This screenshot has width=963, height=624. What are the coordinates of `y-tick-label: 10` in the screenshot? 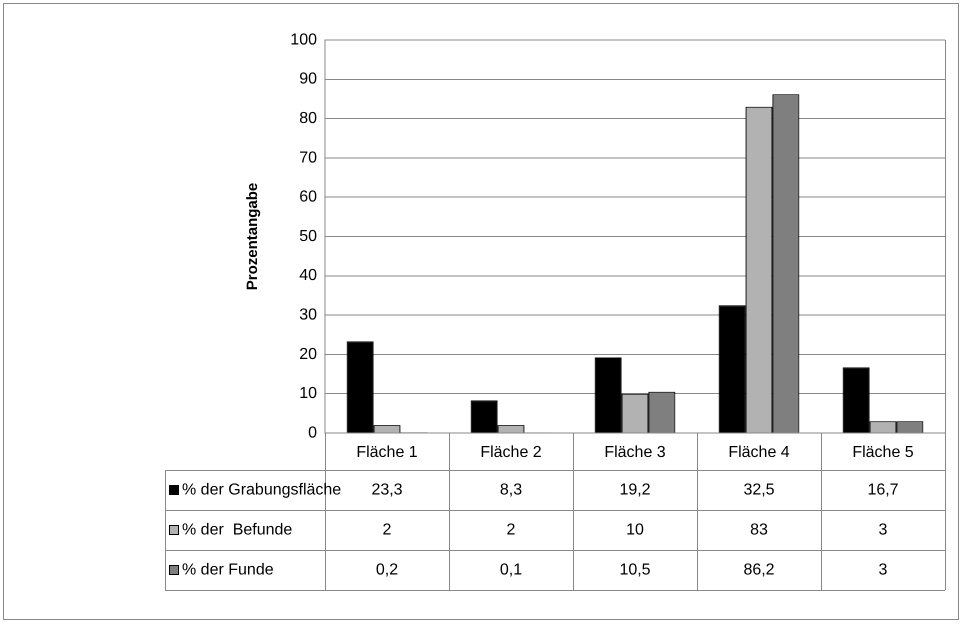 It's located at (308, 393).